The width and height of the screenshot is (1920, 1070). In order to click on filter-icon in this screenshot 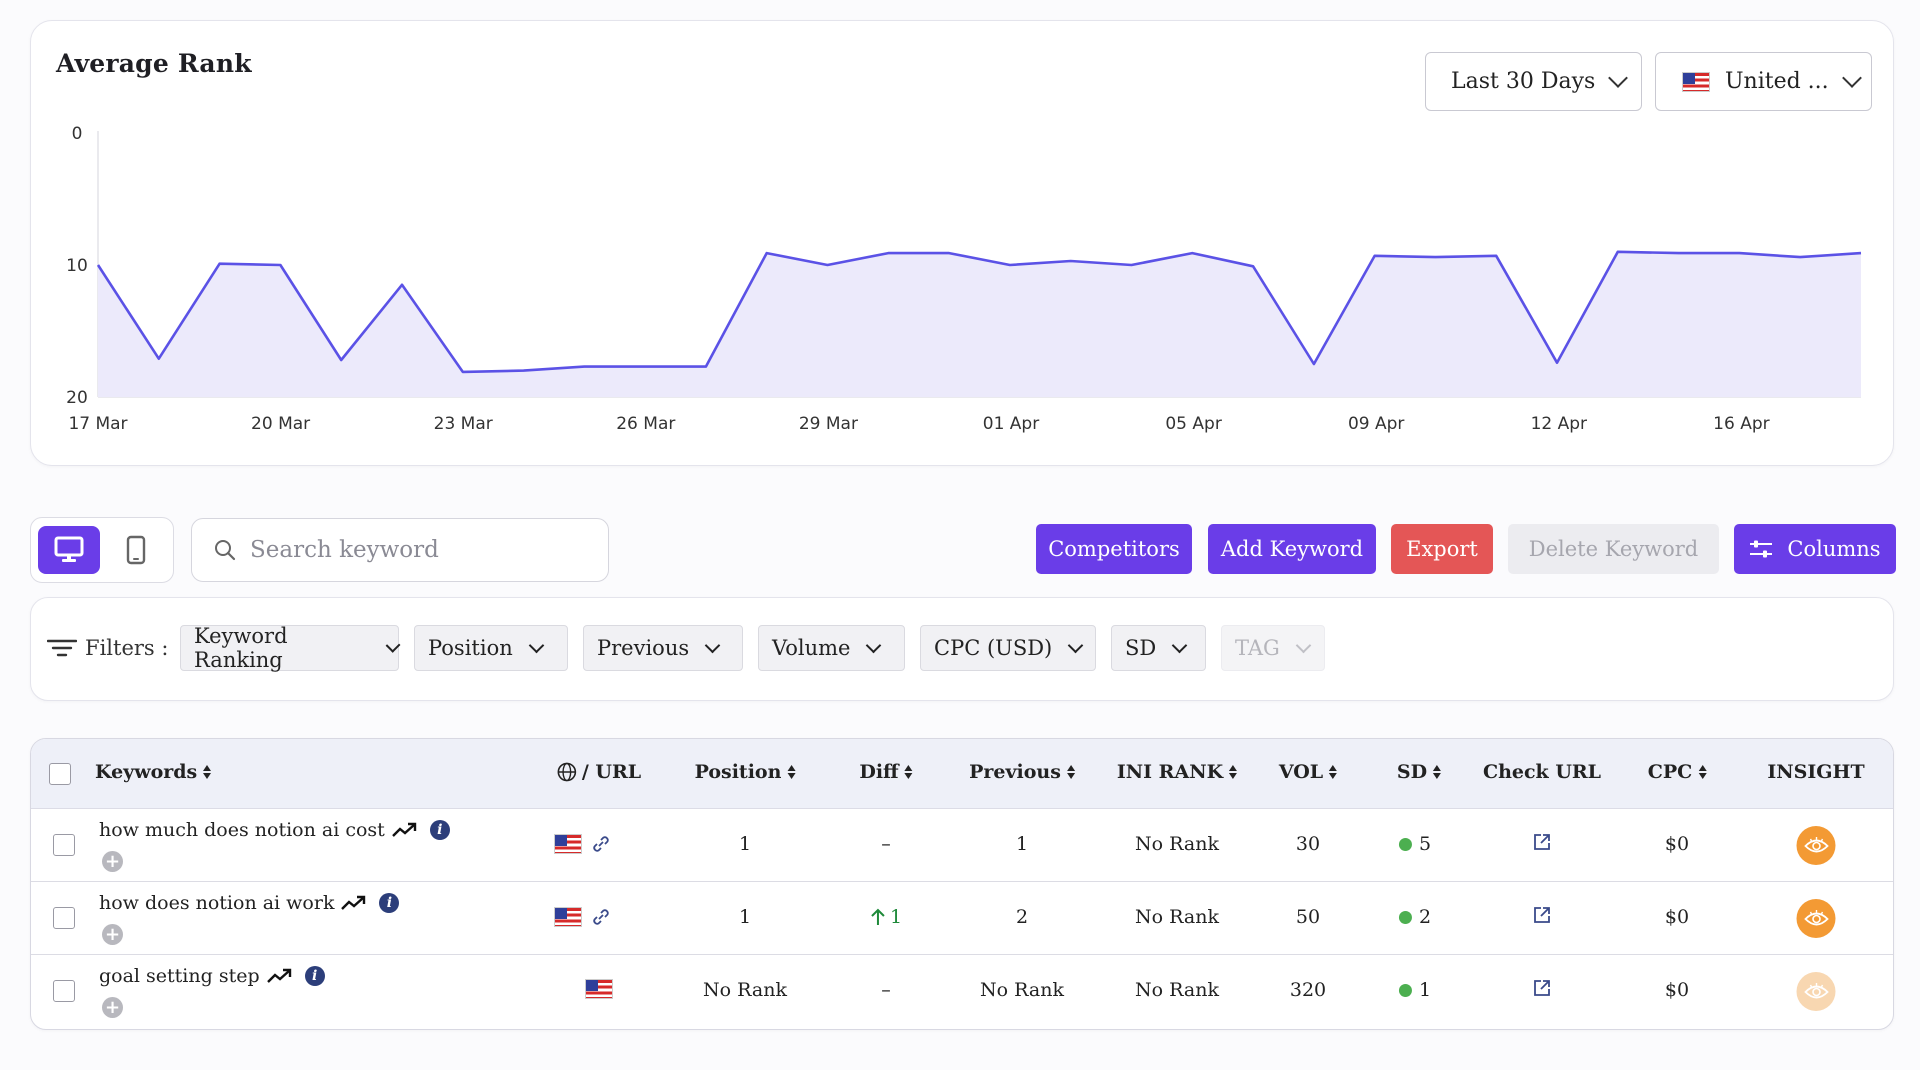, I will do `click(62, 648)`.